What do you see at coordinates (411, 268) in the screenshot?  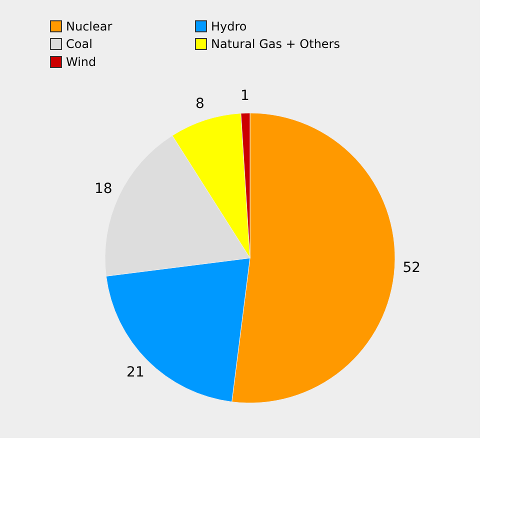 I see `data-label: 52` at bounding box center [411, 268].